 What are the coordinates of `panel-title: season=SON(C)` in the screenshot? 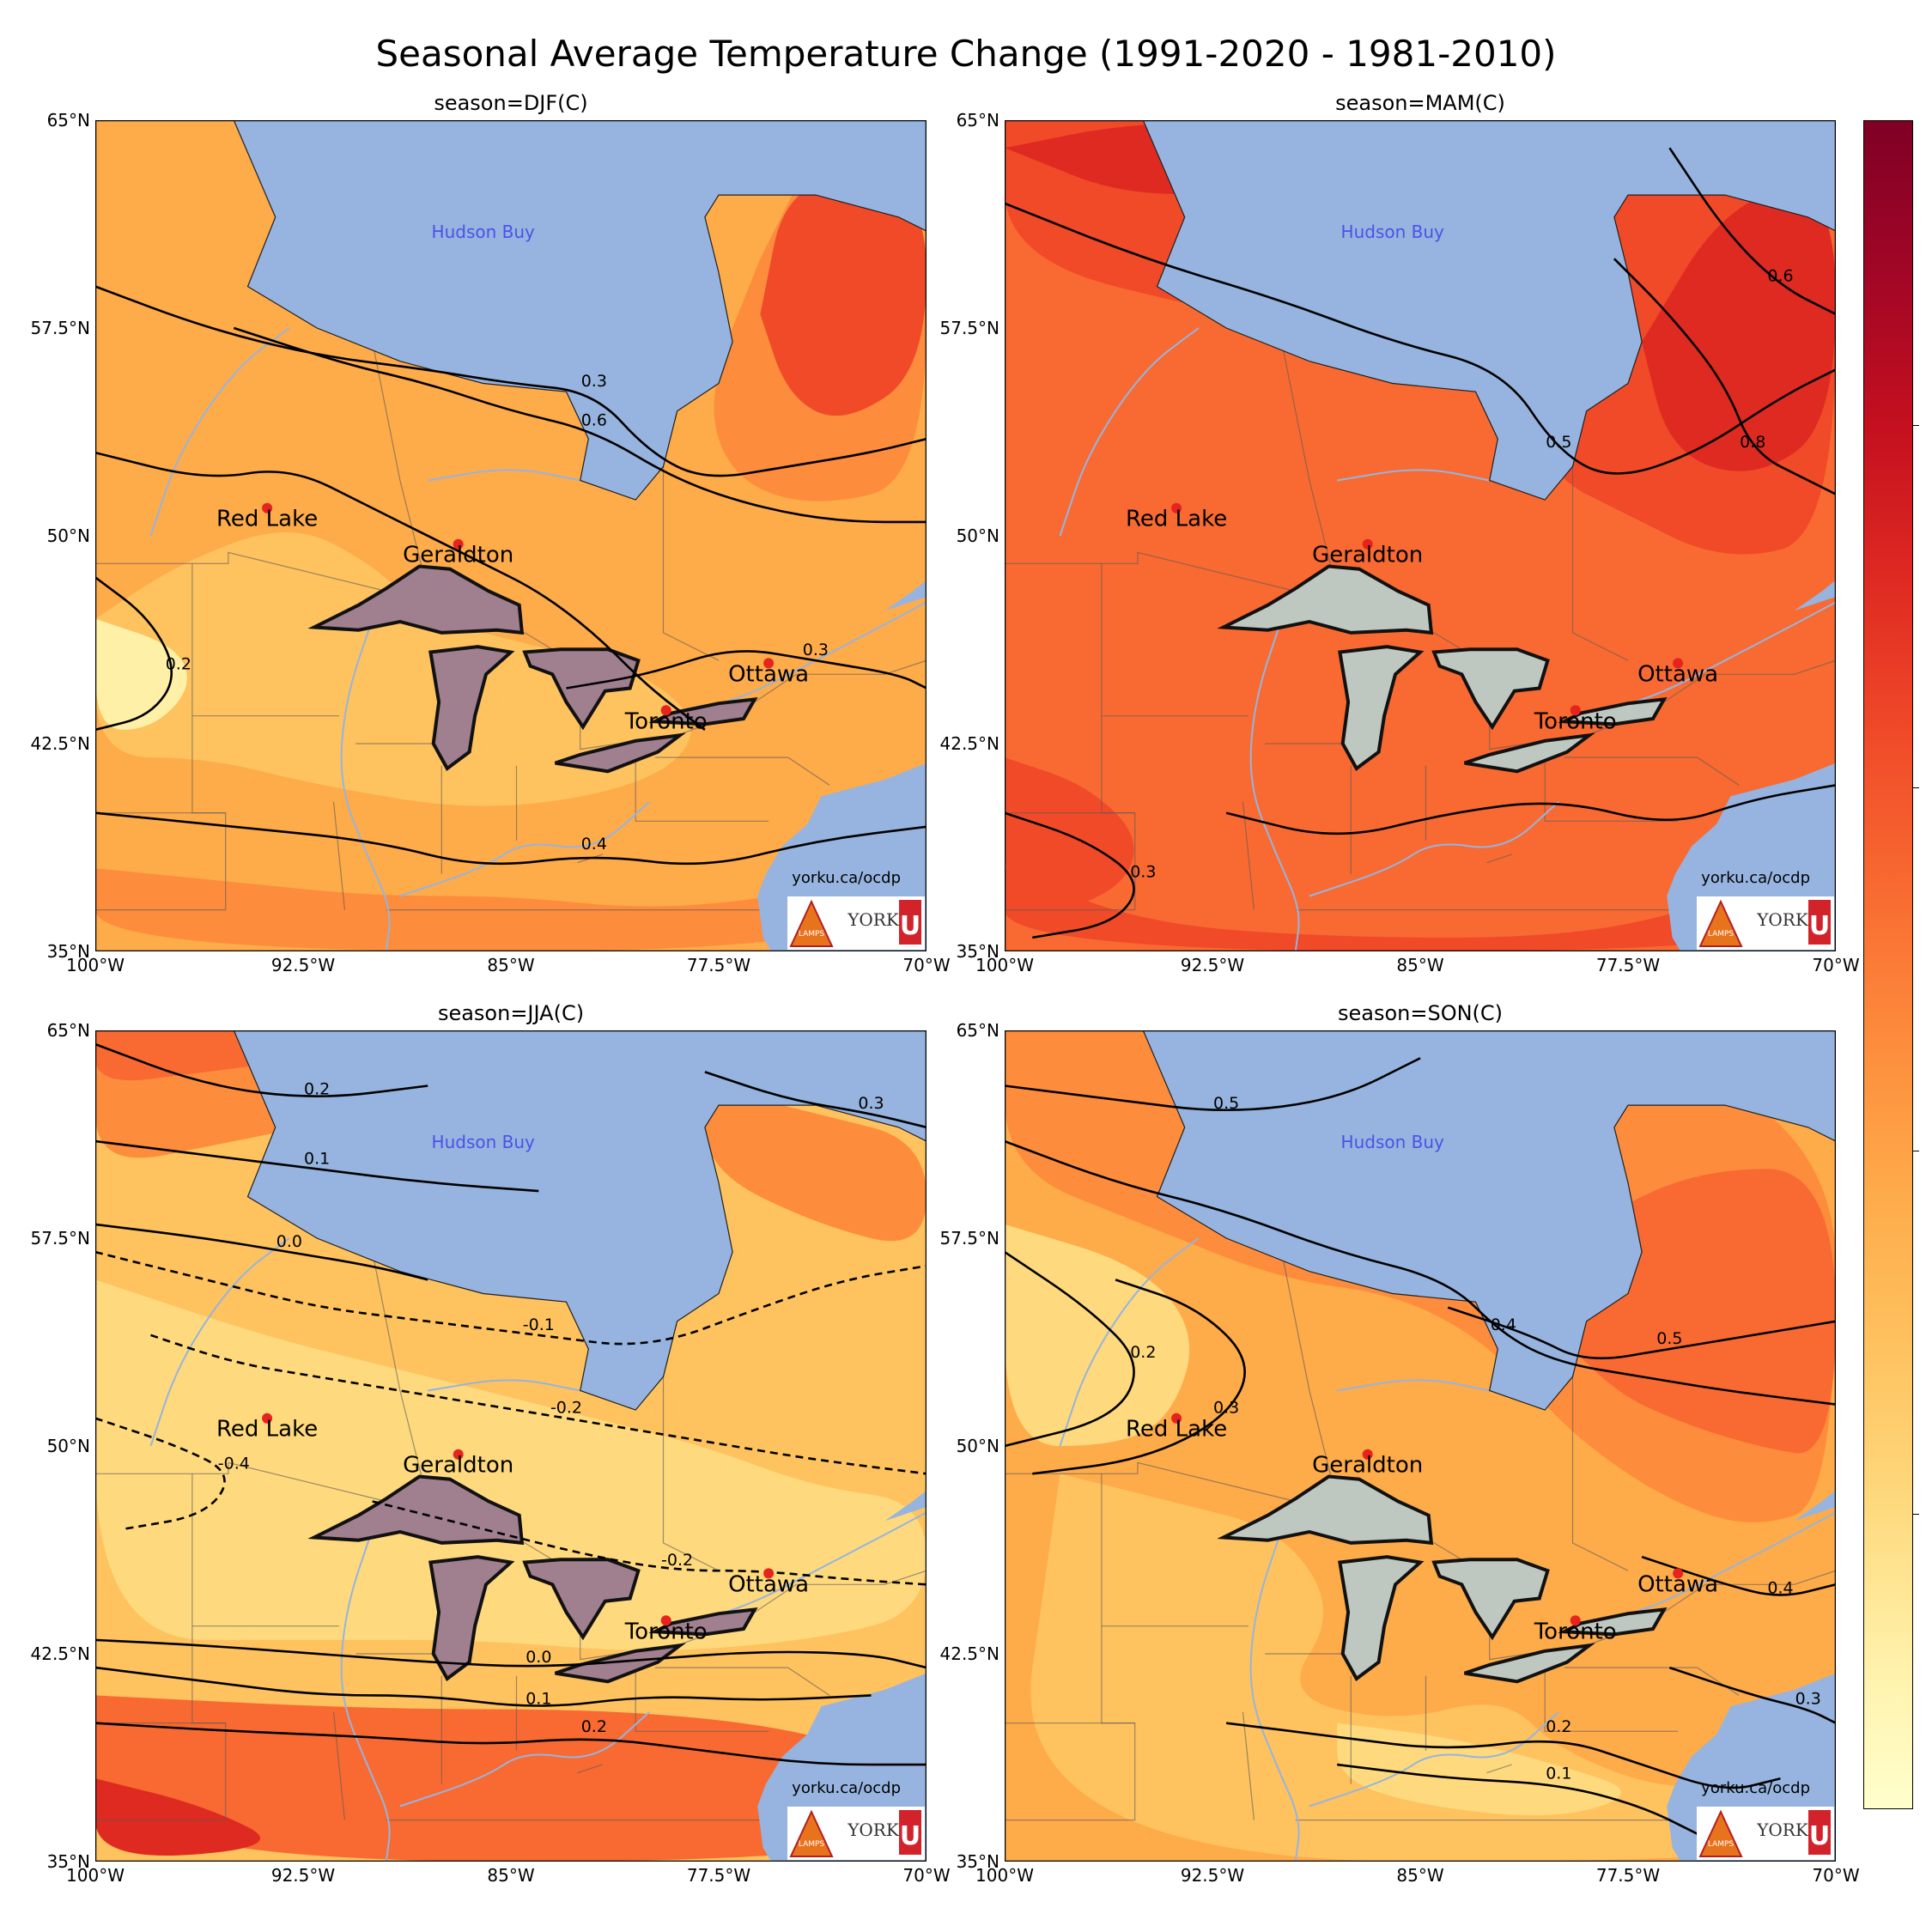 It's located at (1420, 1013).